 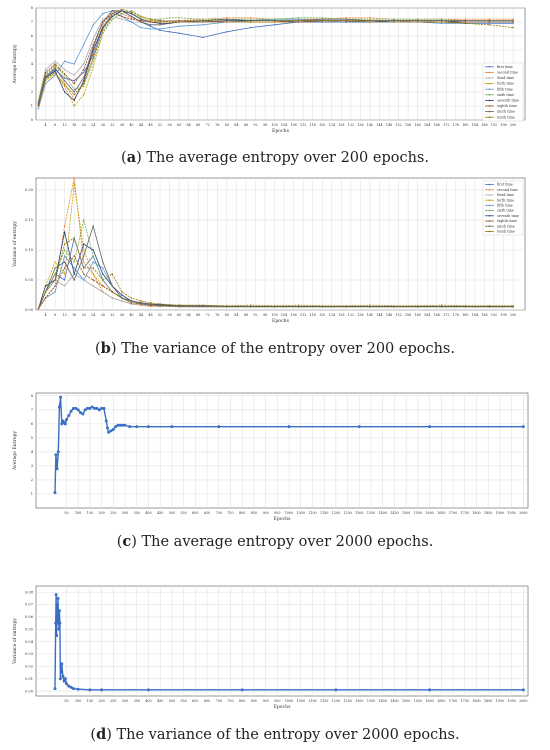 What do you see at coordinates (505, 78) in the screenshot?
I see `legend-label: third time` at bounding box center [505, 78].